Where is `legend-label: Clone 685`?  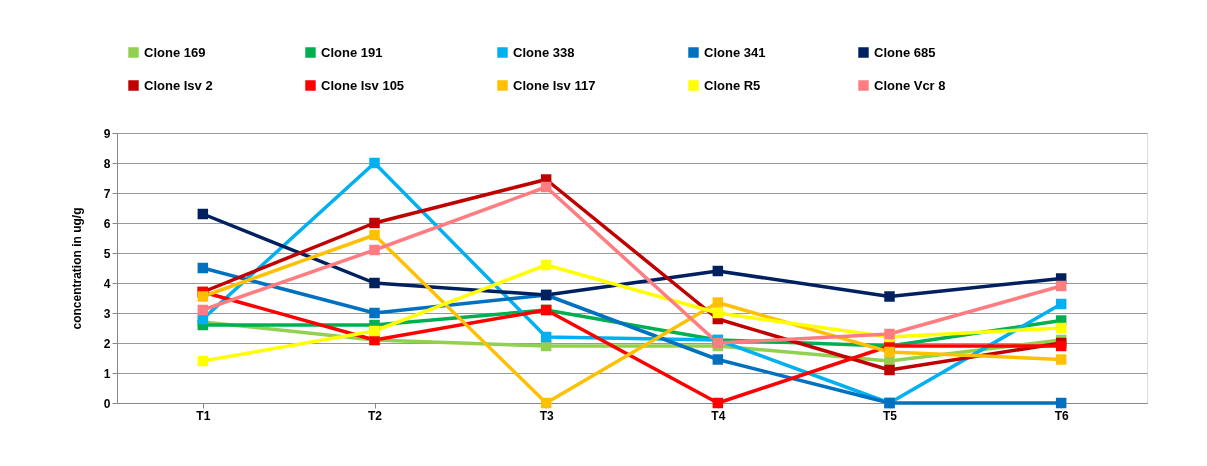 legend-label: Clone 685 is located at coordinates (905, 52).